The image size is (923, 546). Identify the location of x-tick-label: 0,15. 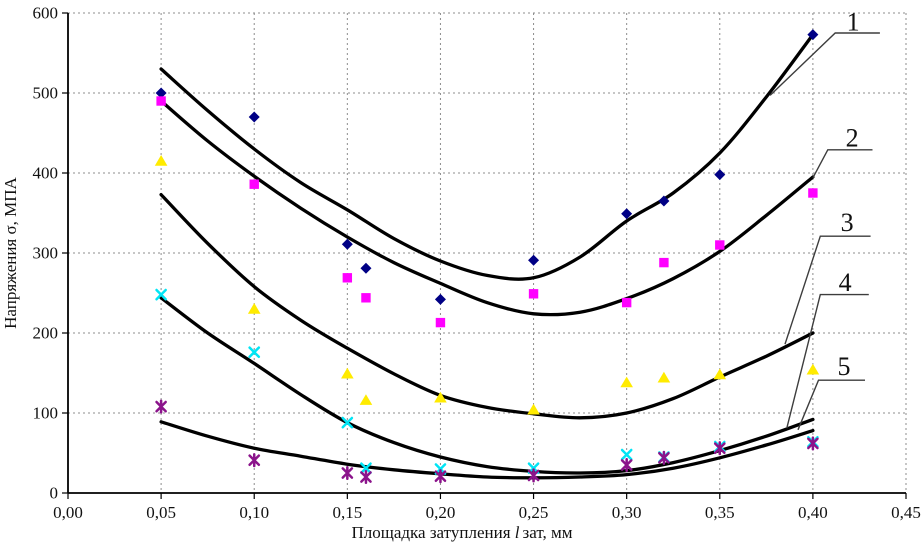
(347, 512).